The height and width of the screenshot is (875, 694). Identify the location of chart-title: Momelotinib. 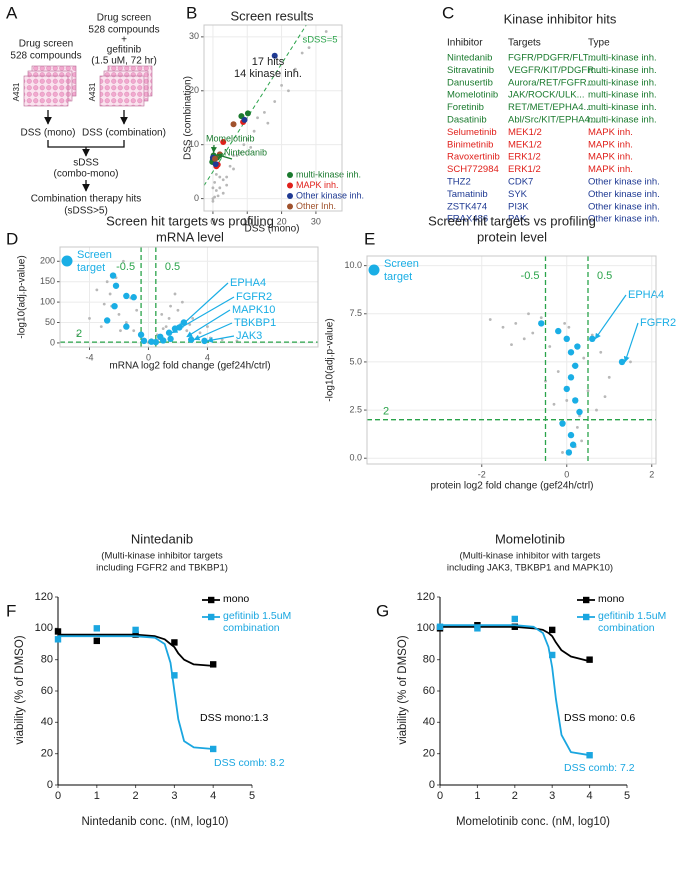
(530, 538).